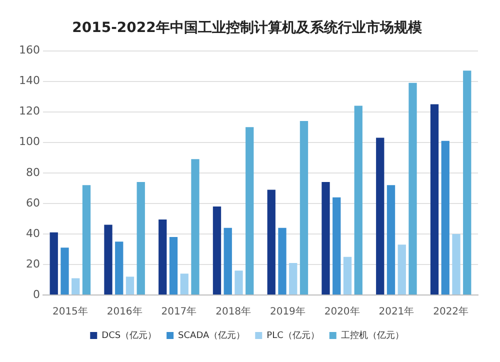  I want to click on y-tick-label: 80, so click(33, 172).